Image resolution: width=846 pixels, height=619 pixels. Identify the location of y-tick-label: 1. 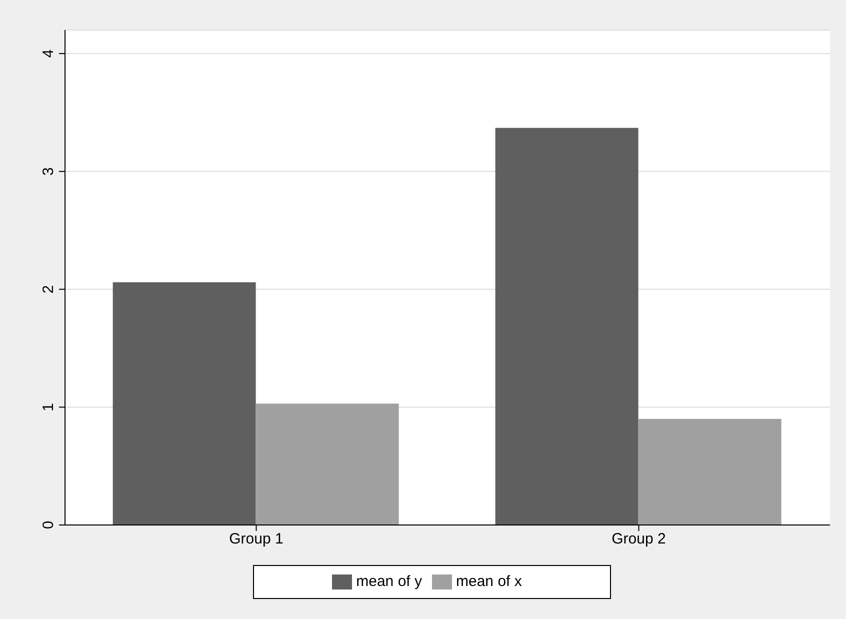
(48, 407).